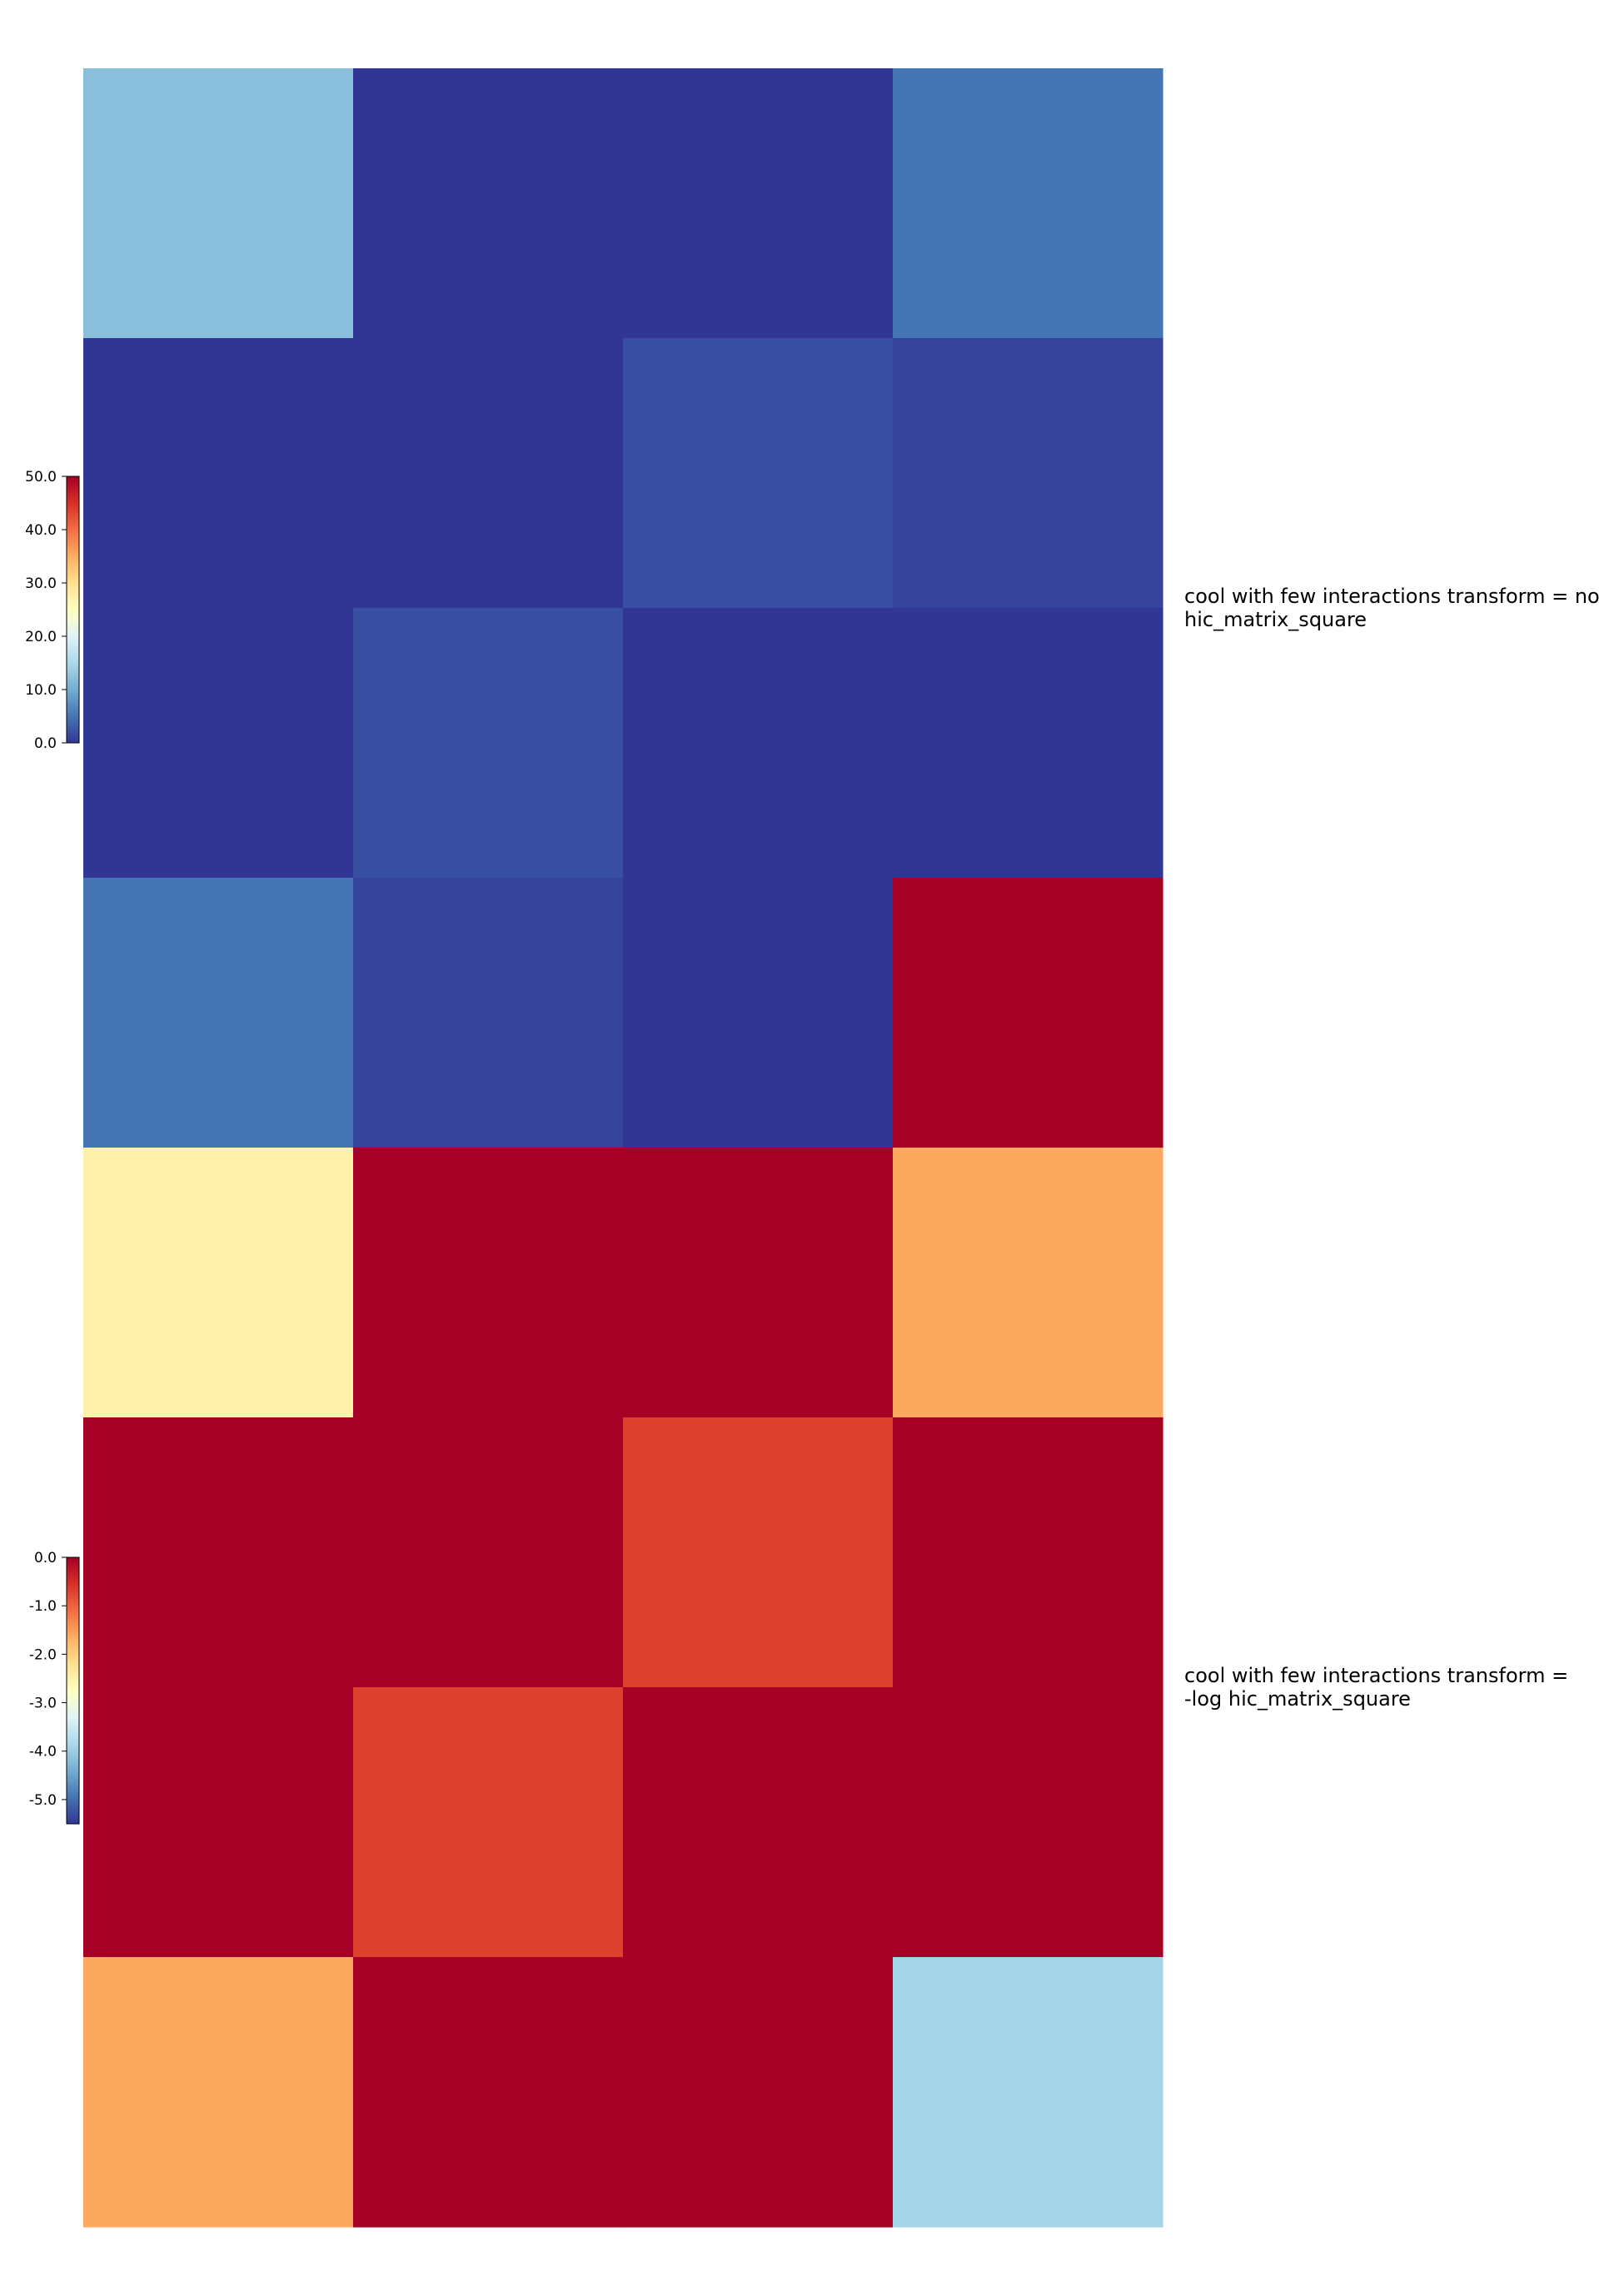 The height and width of the screenshot is (2296, 1619). I want to click on heatmap-1-cell-r2-c1, so click(488, 744).